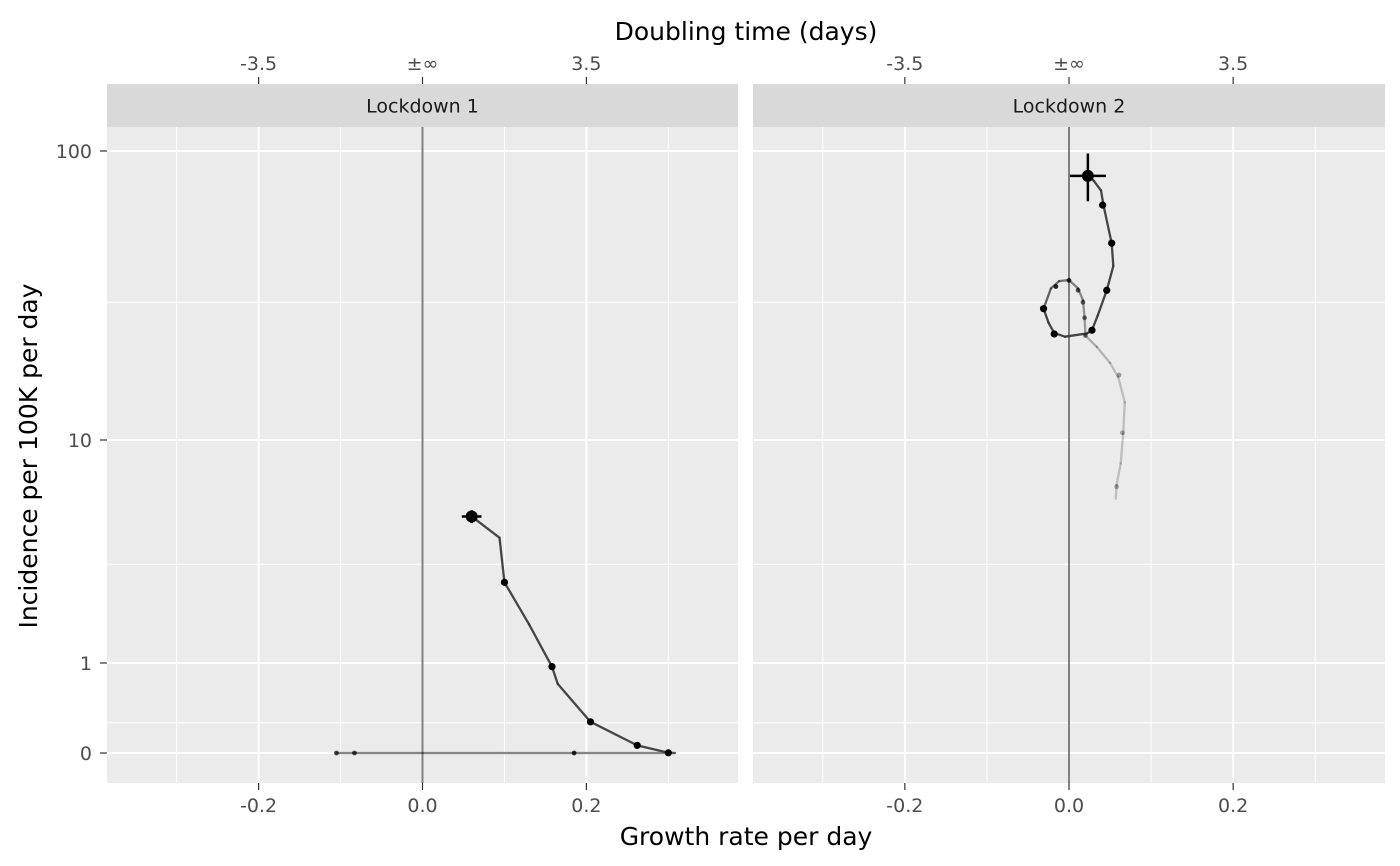 Image resolution: width=1400 pixels, height=866 pixels. I want to click on y-axis-title: Incidence per 100K per day, so click(28, 455).